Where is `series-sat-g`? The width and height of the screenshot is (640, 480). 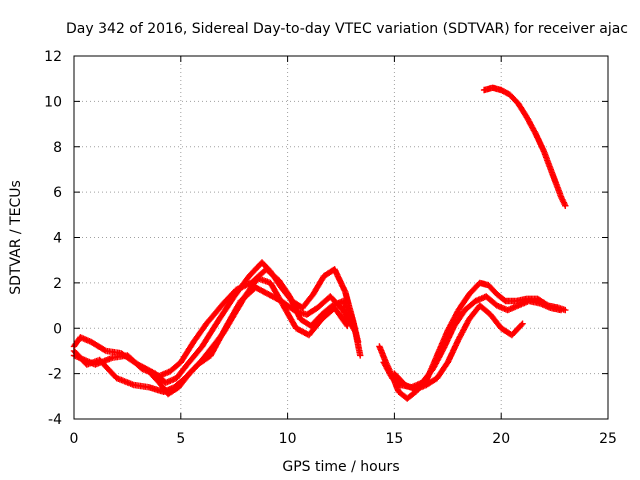
series-sat-g is located at coordinates (458, 347).